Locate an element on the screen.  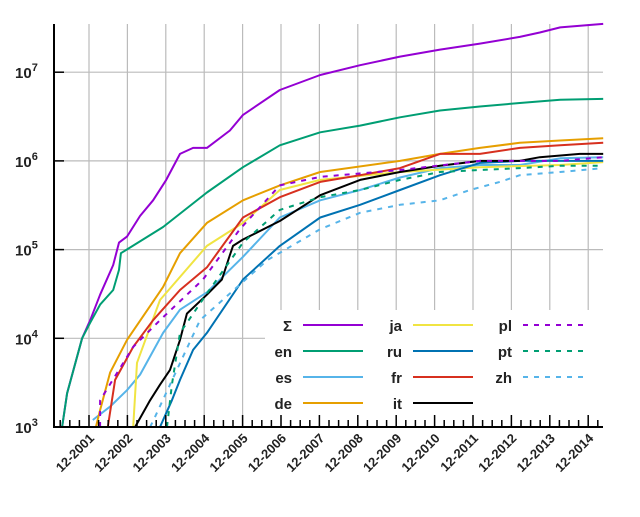
legend-background is located at coordinates (435, 363).